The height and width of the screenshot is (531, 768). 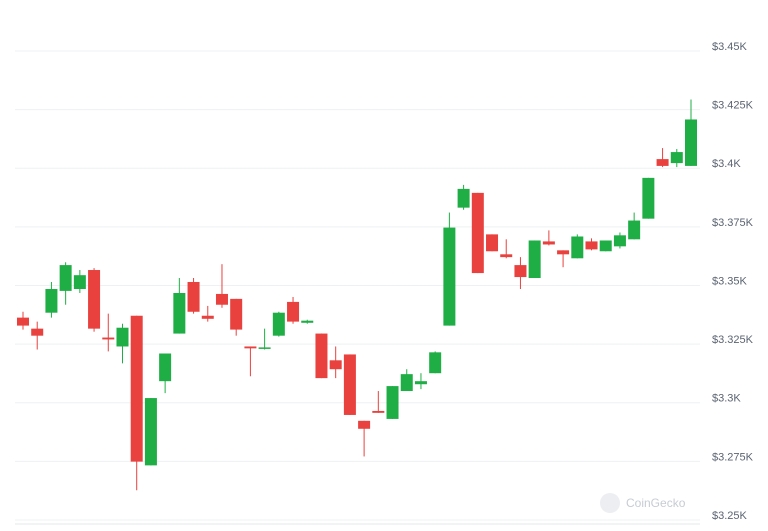 What do you see at coordinates (733, 223) in the screenshot?
I see `y-tick-label: $3.375K` at bounding box center [733, 223].